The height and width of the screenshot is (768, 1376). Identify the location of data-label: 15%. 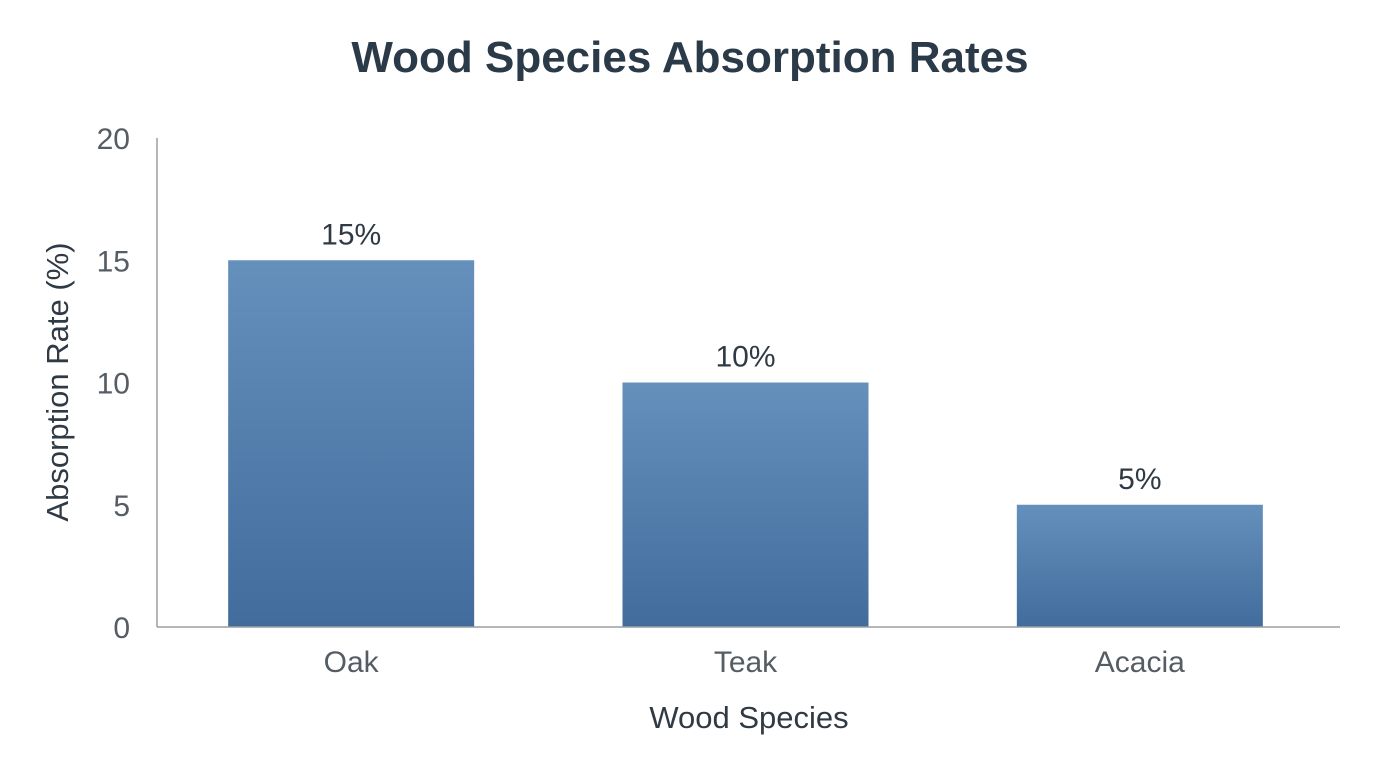
(351, 234).